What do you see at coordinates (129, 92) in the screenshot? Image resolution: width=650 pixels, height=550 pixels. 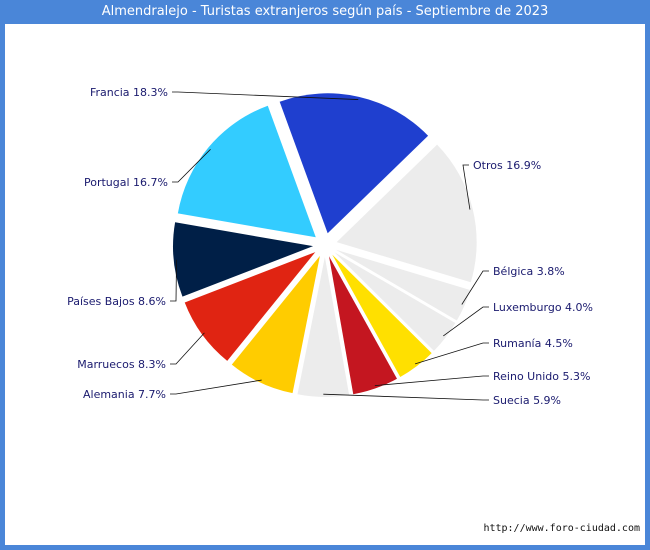 I see `slice-label-francia: Francia 18.3%` at bounding box center [129, 92].